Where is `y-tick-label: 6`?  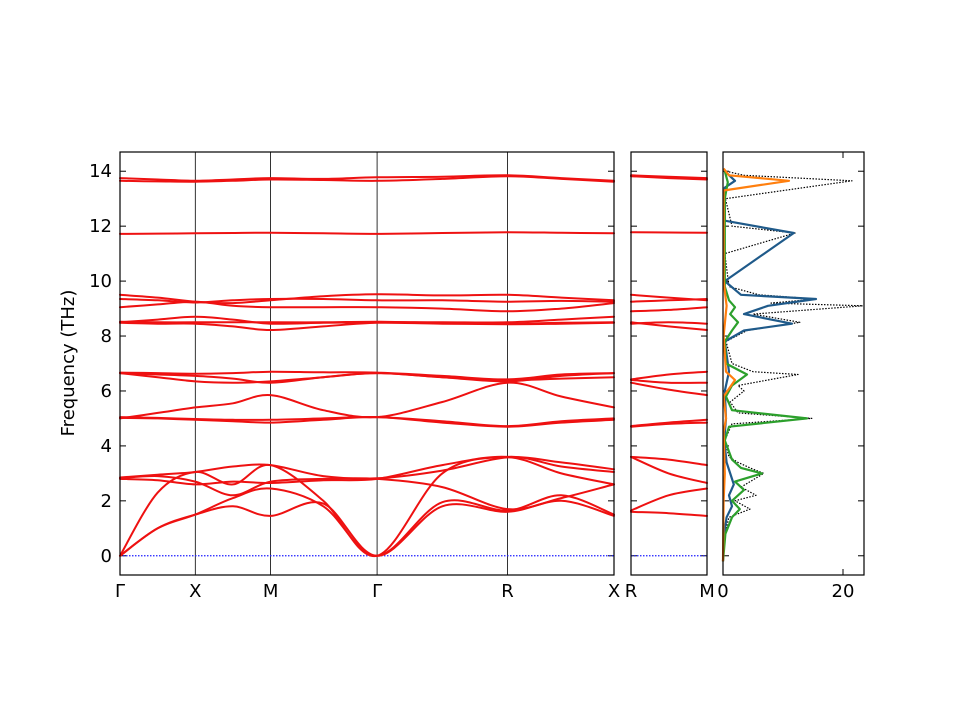 y-tick-label: 6 is located at coordinates (106, 391).